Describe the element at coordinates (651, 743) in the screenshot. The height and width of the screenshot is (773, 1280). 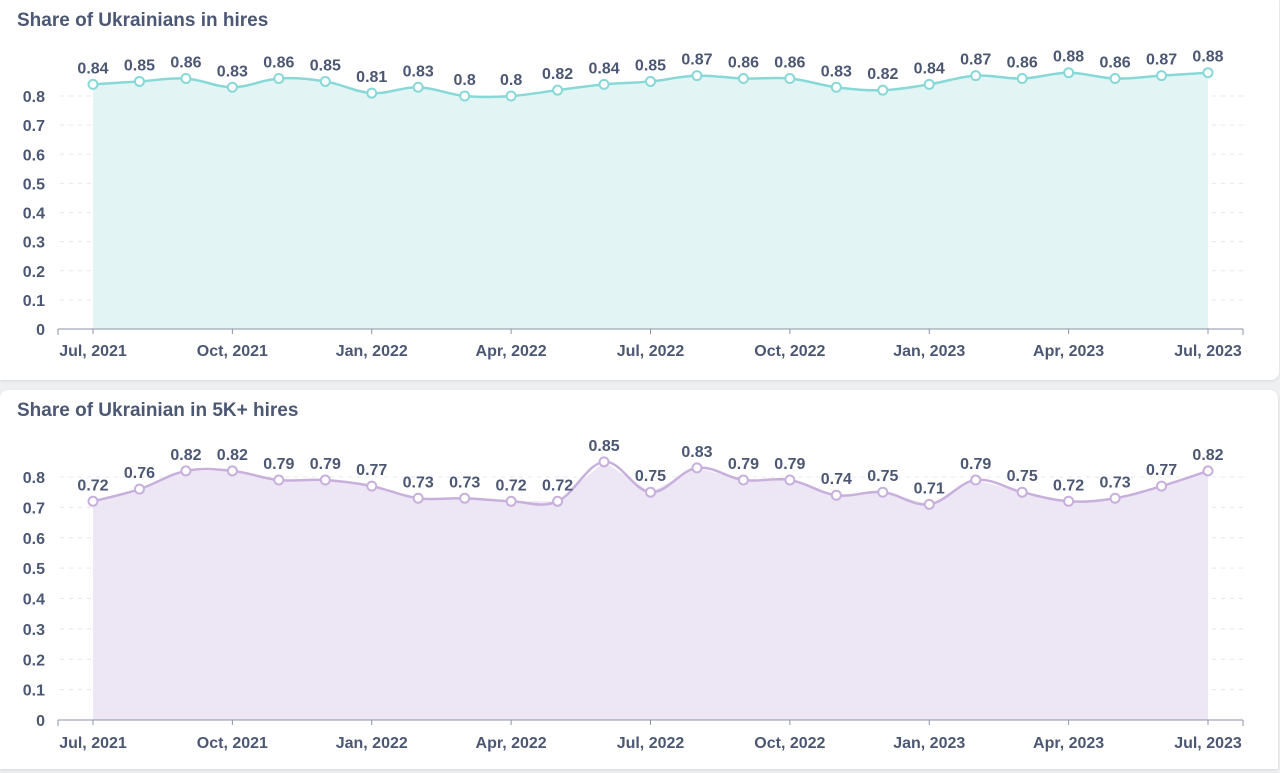
I see `x-tick-label: Jul, 2022` at that location.